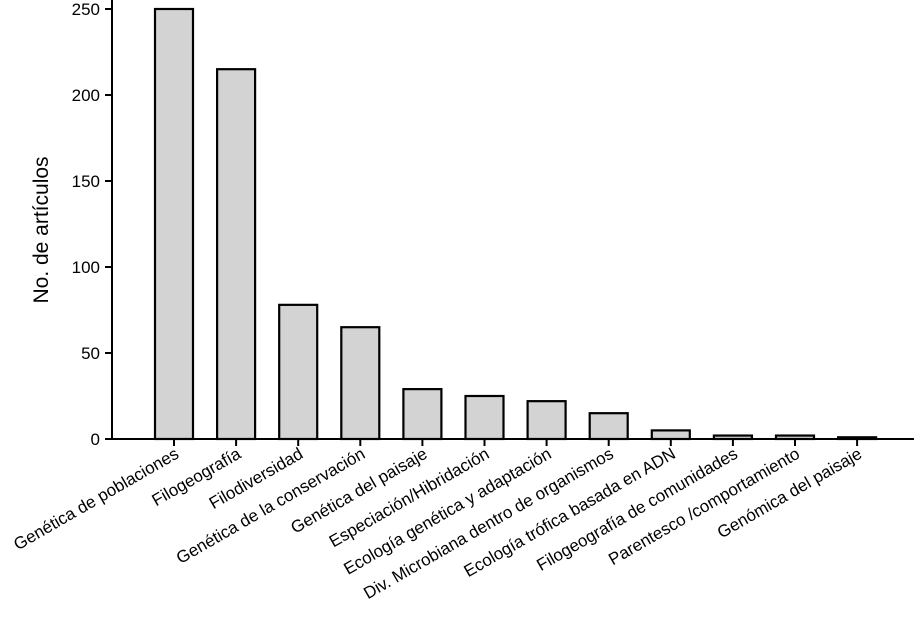 The image size is (916, 644). What do you see at coordinates (86, 181) in the screenshot?
I see `y-tick-label: 150` at bounding box center [86, 181].